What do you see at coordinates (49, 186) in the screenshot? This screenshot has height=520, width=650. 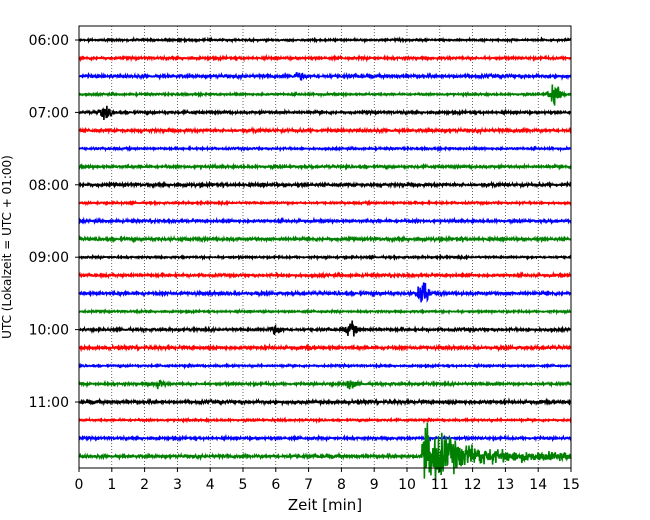 I see `y-tick-label: 08:00` at bounding box center [49, 186].